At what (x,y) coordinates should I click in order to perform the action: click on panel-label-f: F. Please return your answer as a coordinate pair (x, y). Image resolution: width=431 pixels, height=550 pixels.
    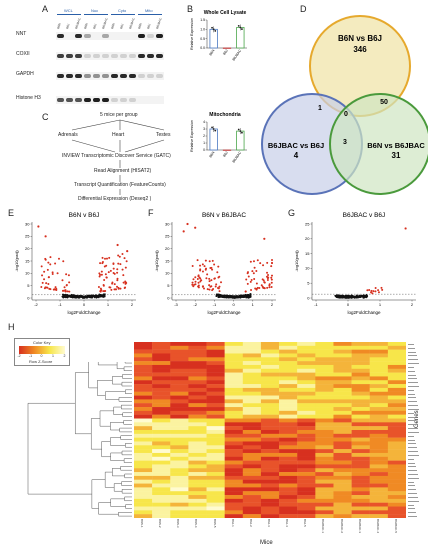
    Looking at the image, I should click on (151, 213).